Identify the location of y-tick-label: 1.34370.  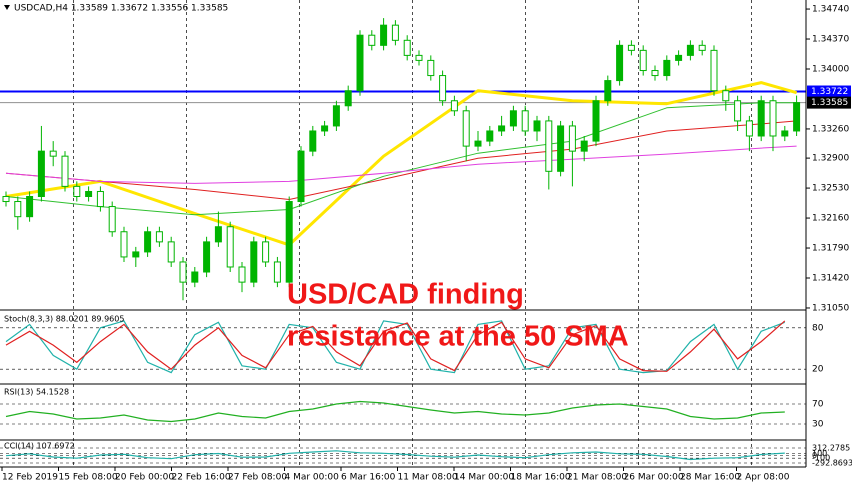
(830, 40).